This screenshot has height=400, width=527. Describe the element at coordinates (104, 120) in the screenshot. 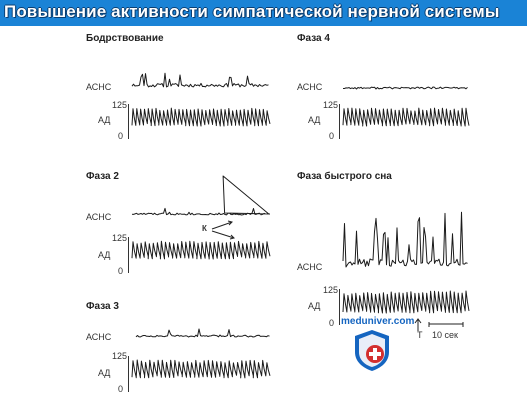

I see `bp-label-wake: АД` at that location.